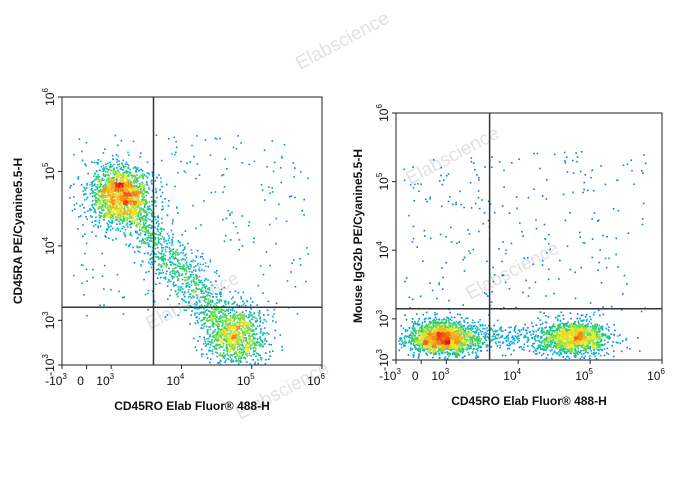  What do you see at coordinates (49, 320) in the screenshot?
I see `y-tick-label: 103` at bounding box center [49, 320].